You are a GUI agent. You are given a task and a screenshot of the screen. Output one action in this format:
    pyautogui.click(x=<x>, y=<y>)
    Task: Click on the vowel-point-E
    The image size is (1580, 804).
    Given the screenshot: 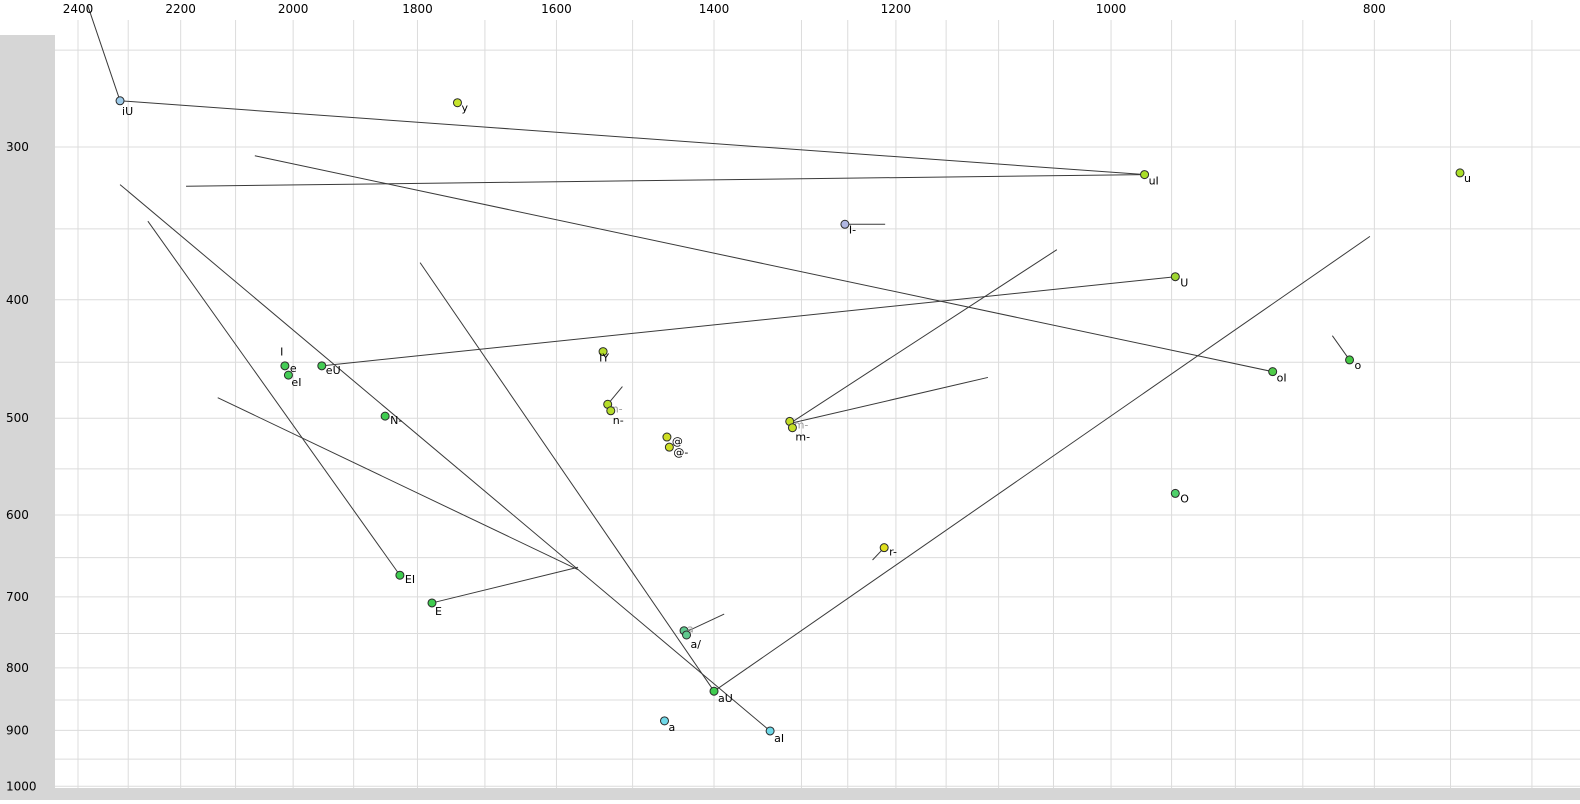 What is the action you would take?
    pyautogui.click(x=432, y=603)
    